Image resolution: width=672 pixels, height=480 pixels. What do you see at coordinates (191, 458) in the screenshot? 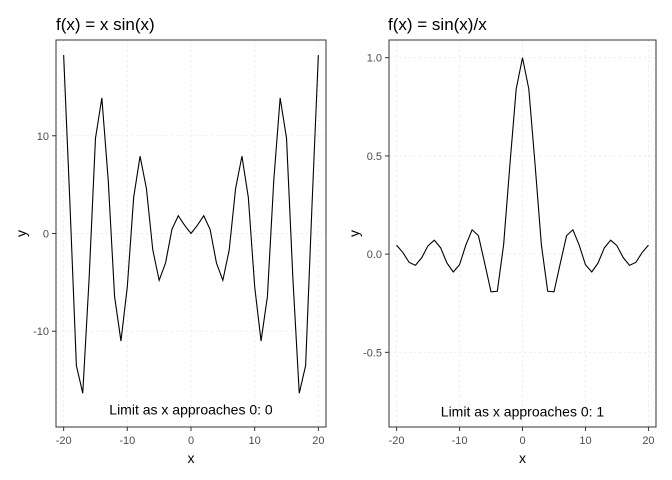
I see `panel-1-x-axis-title: x` at bounding box center [191, 458].